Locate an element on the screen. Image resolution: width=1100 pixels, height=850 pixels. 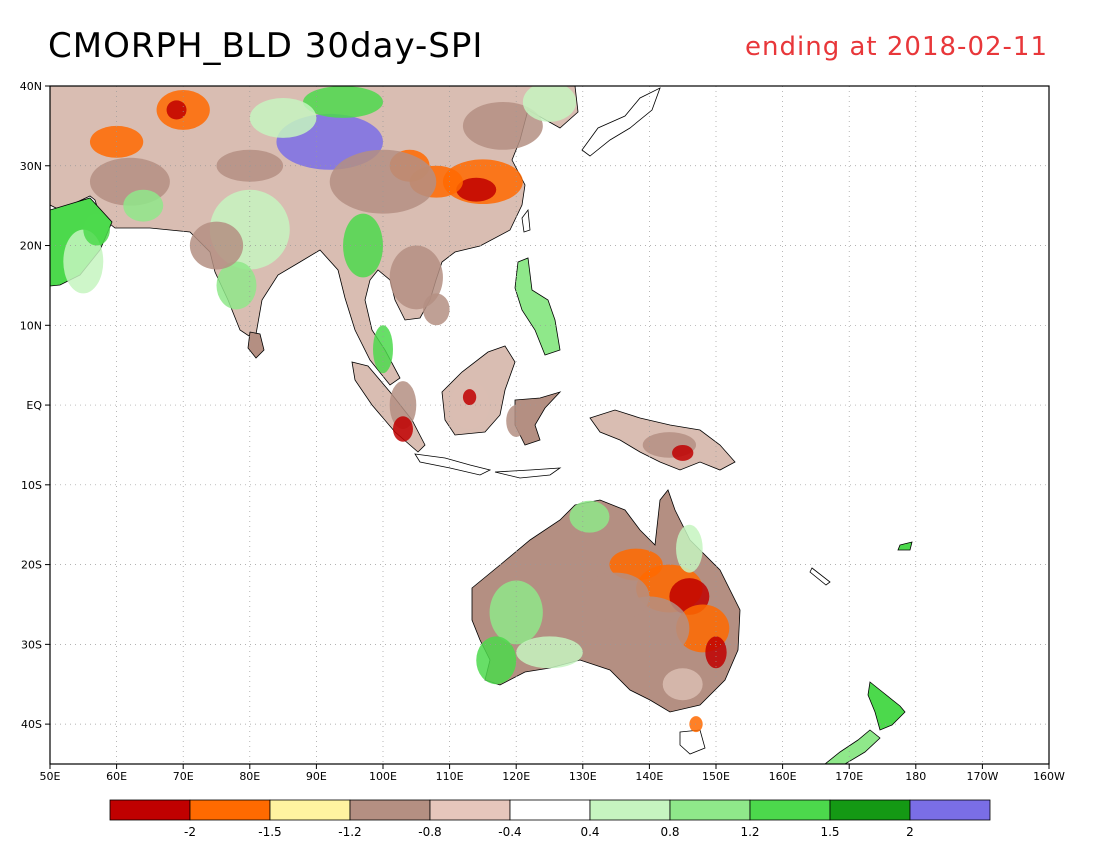
lon-tick-label: 100E is located at coordinates (383, 776).